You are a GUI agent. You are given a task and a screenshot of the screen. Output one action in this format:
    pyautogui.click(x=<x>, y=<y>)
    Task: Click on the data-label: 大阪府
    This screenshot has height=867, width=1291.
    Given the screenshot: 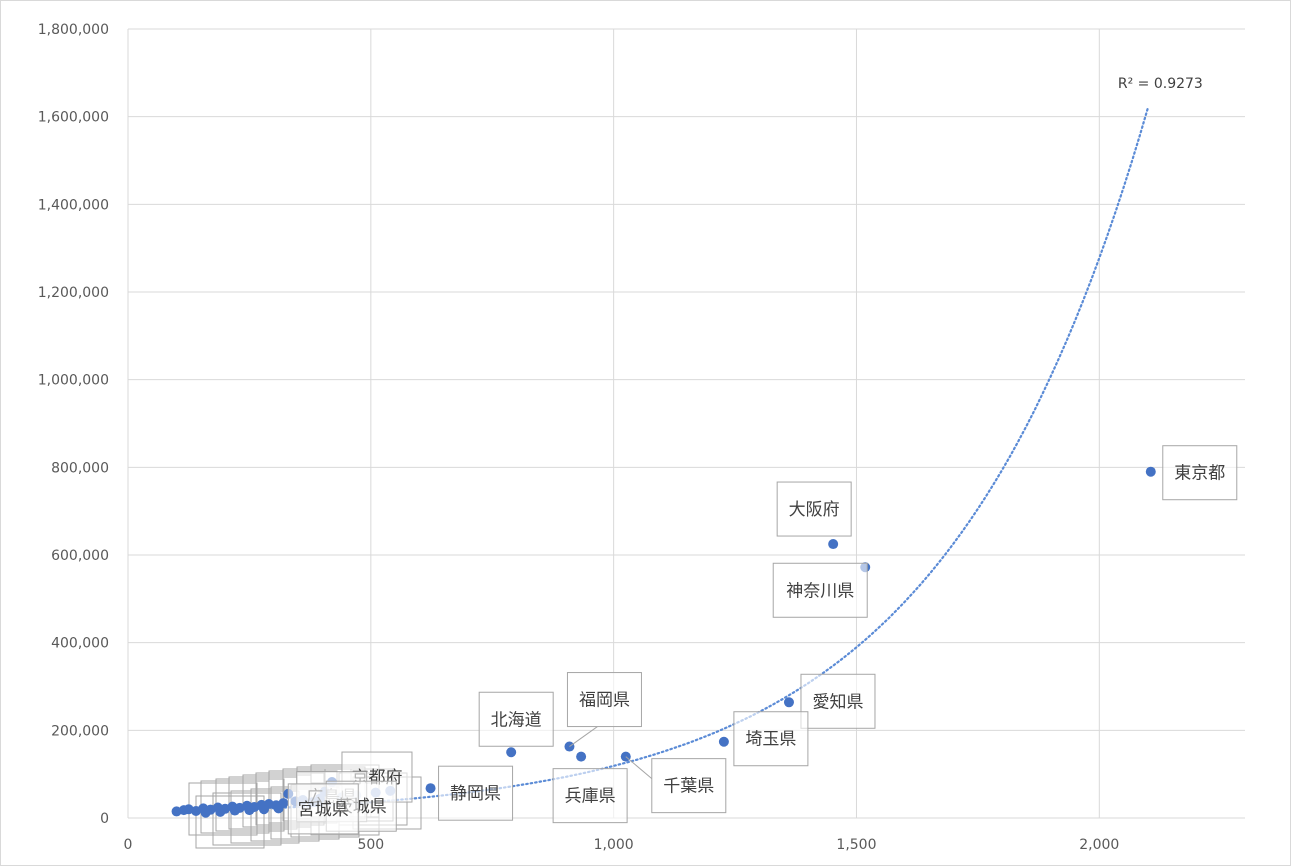 What is the action you would take?
    pyautogui.click(x=814, y=510)
    